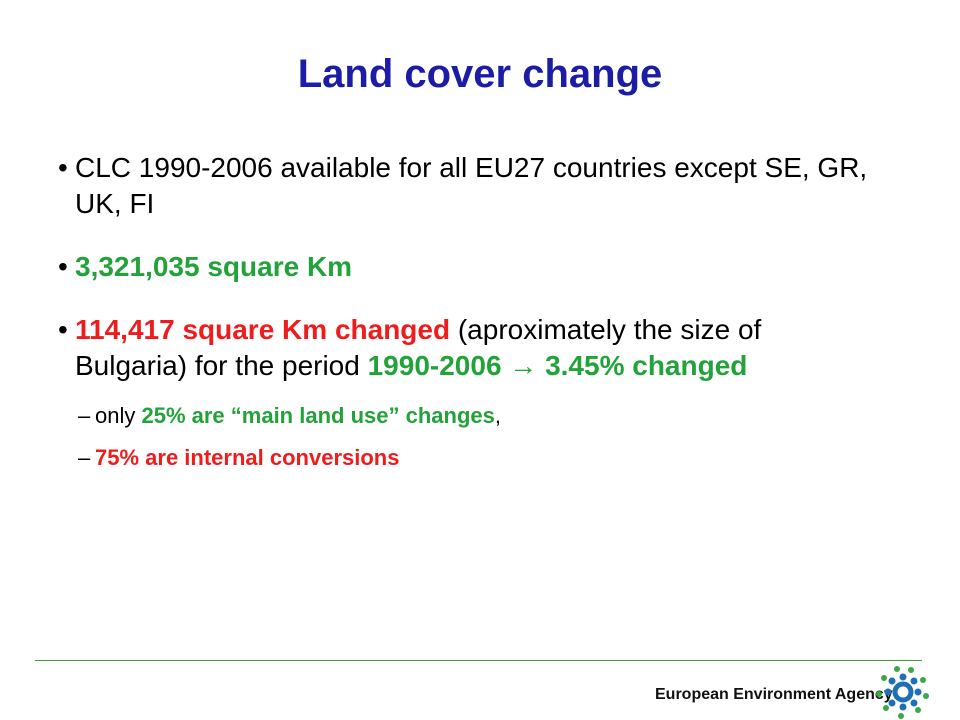 The width and height of the screenshot is (960, 720). I want to click on sub-bullet-item: only 25% are “main land use” changes,, so click(468, 416).